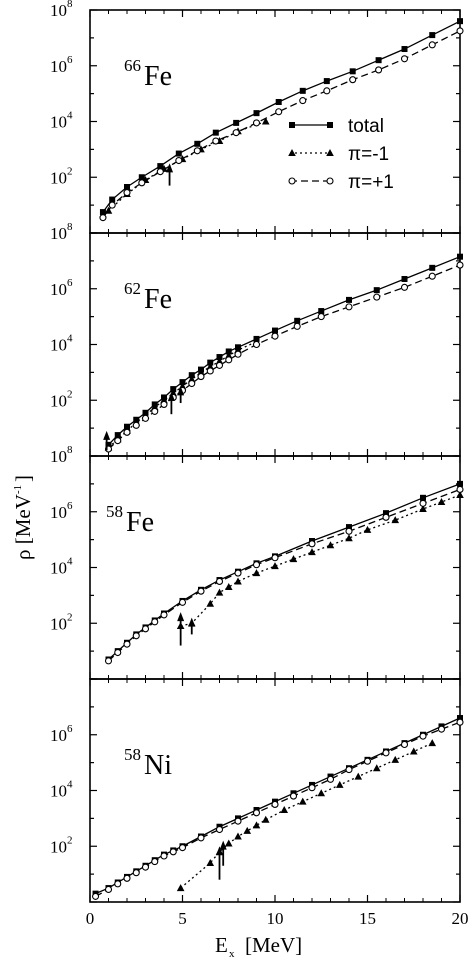 The width and height of the screenshot is (474, 969). Describe the element at coordinates (460, 918) in the screenshot. I see `x-tick-label: 20` at that location.